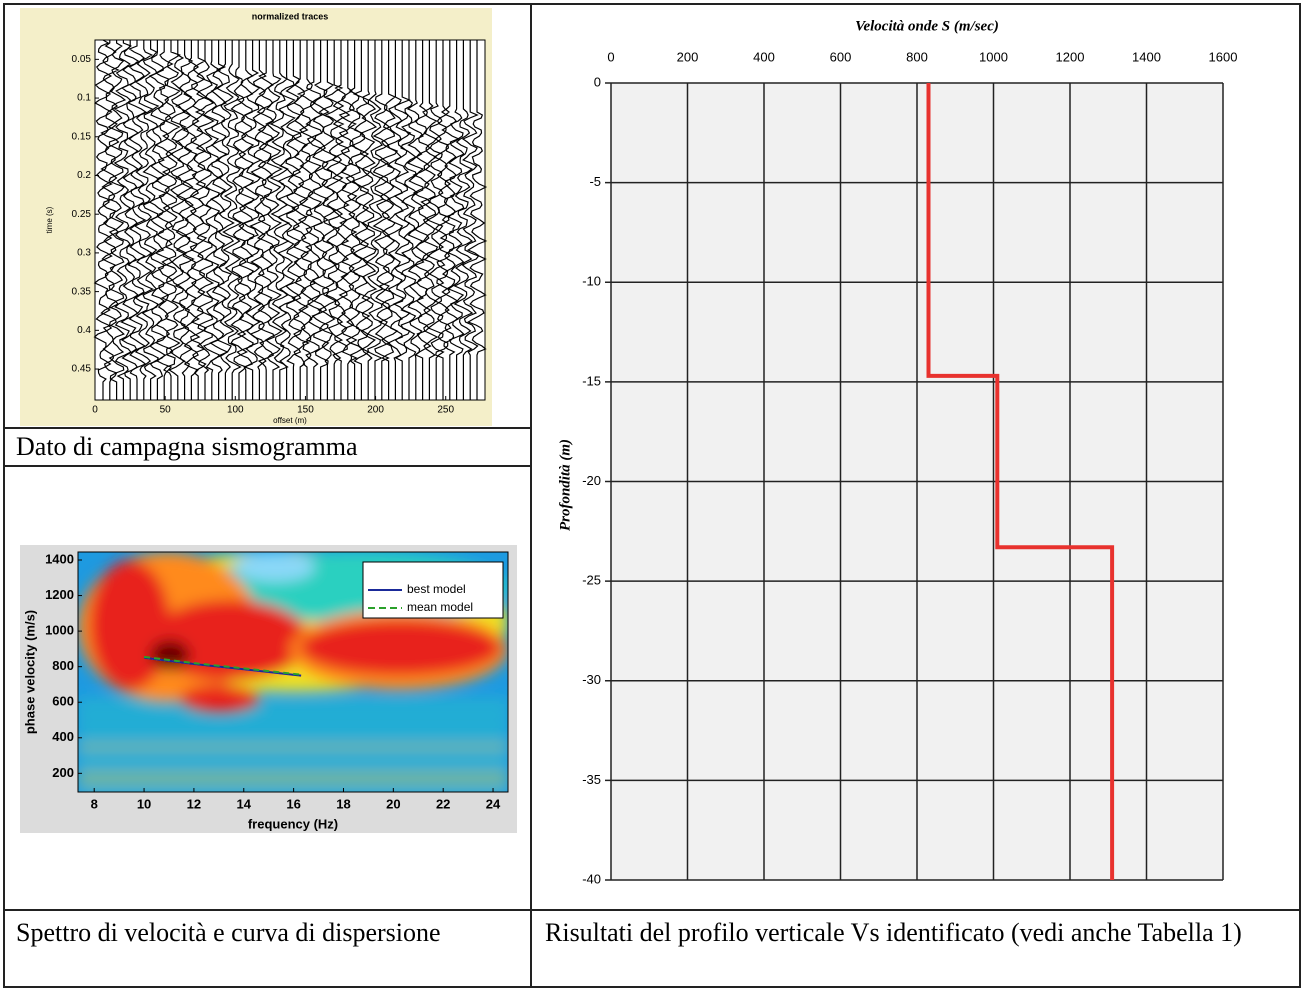 Image resolution: width=1303 pixels, height=989 pixels. I want to click on y-tick-label: 0.05, so click(82, 59).